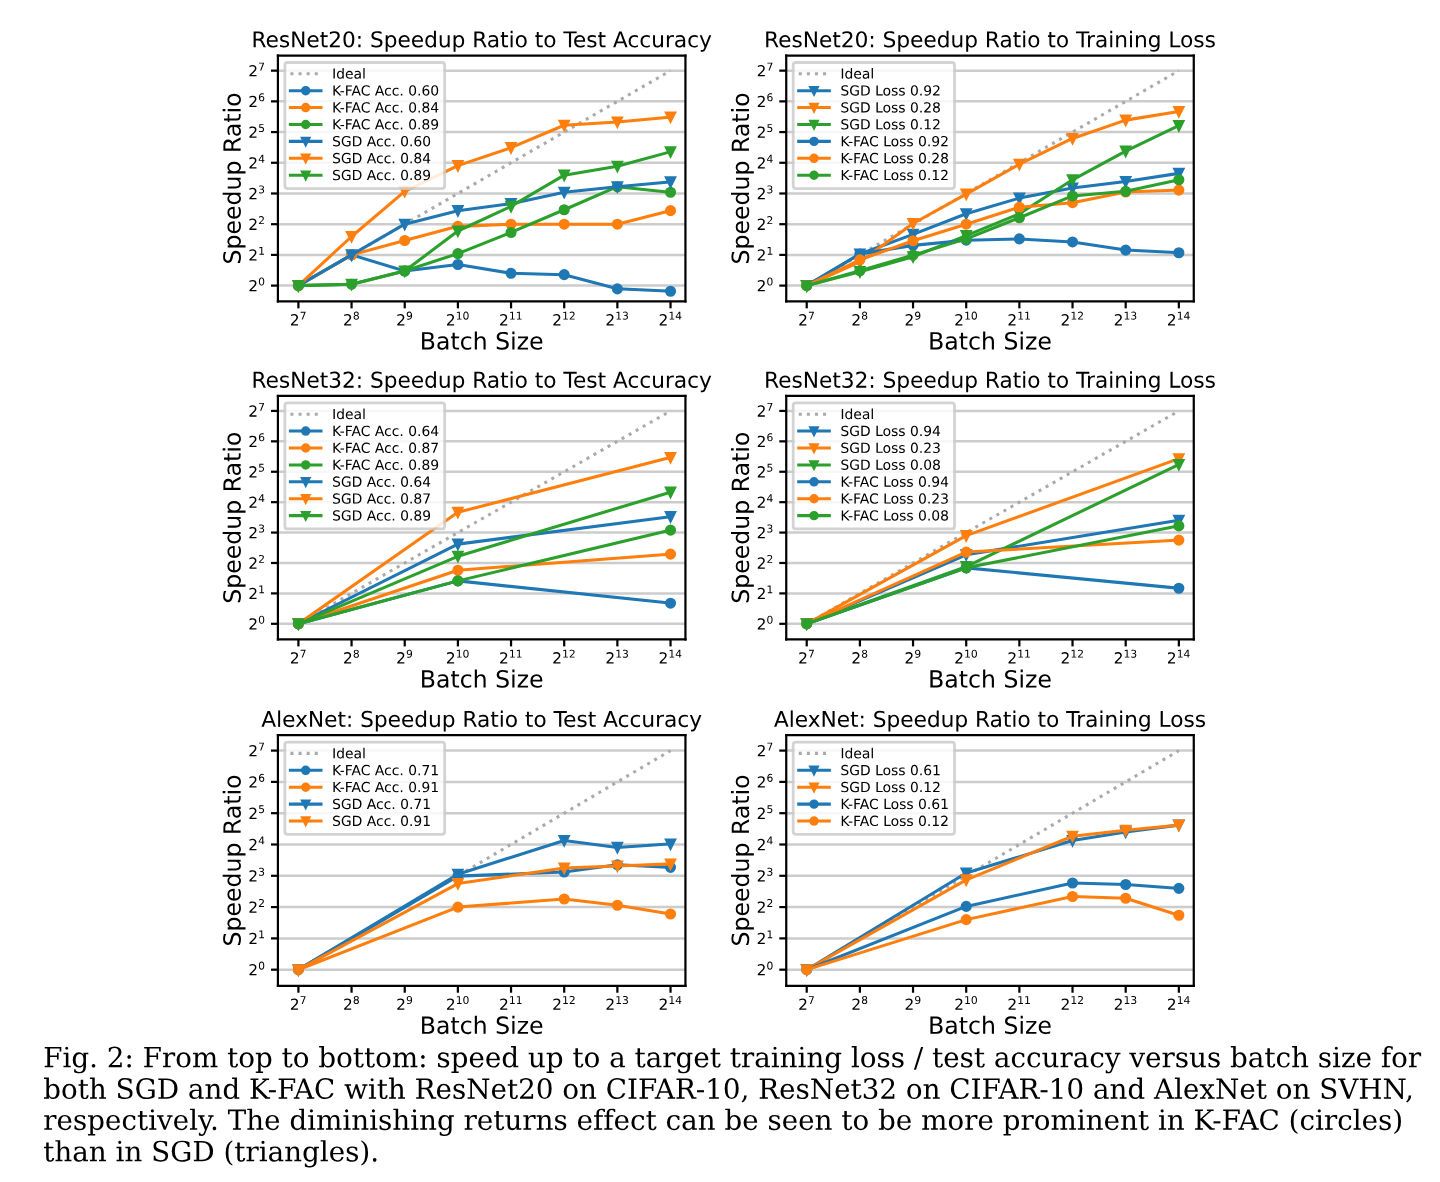 The height and width of the screenshot is (1182, 1440). I want to click on chart-title: ResNet20: Speedup Ratio to Test Accuracy, so click(482, 41).